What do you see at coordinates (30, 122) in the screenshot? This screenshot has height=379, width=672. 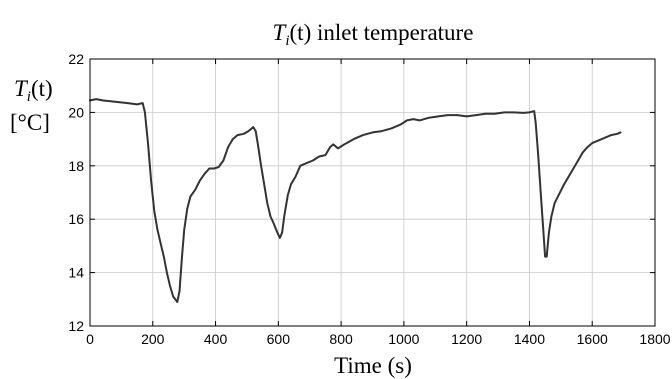 I see `y-axis-unit: [°C]` at bounding box center [30, 122].